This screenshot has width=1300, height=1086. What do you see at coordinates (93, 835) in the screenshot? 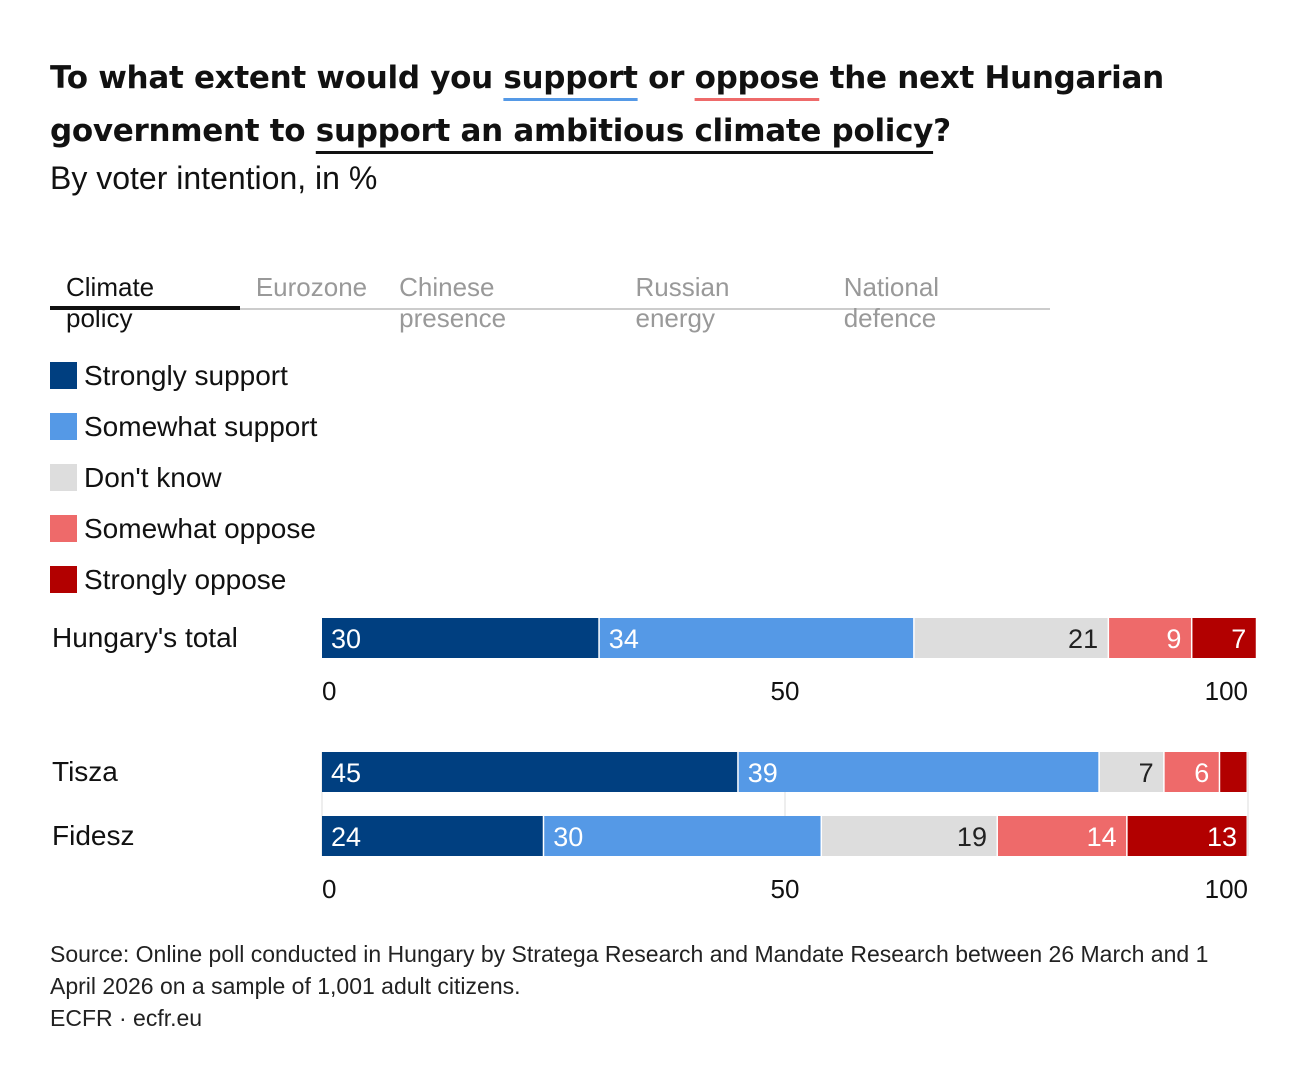
I see `row-label: Fidesz` at bounding box center [93, 835].